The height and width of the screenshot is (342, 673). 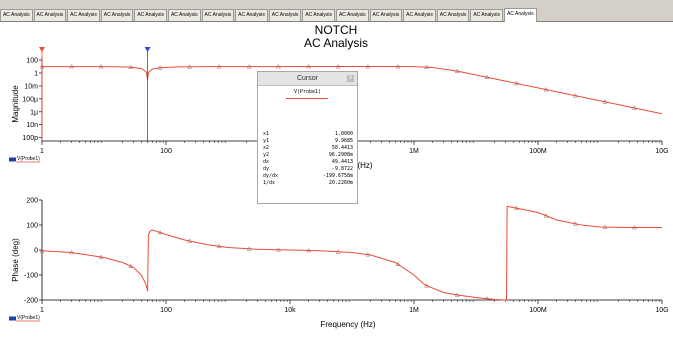 I want to click on magnitude-series-line, so click(x=352, y=90).